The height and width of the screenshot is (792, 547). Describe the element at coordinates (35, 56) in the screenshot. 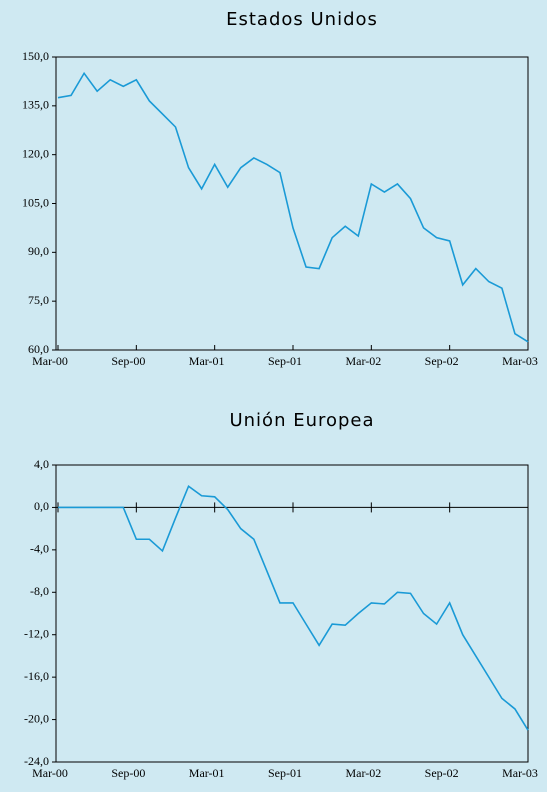

I see `y-tick-label: 150,0` at that location.